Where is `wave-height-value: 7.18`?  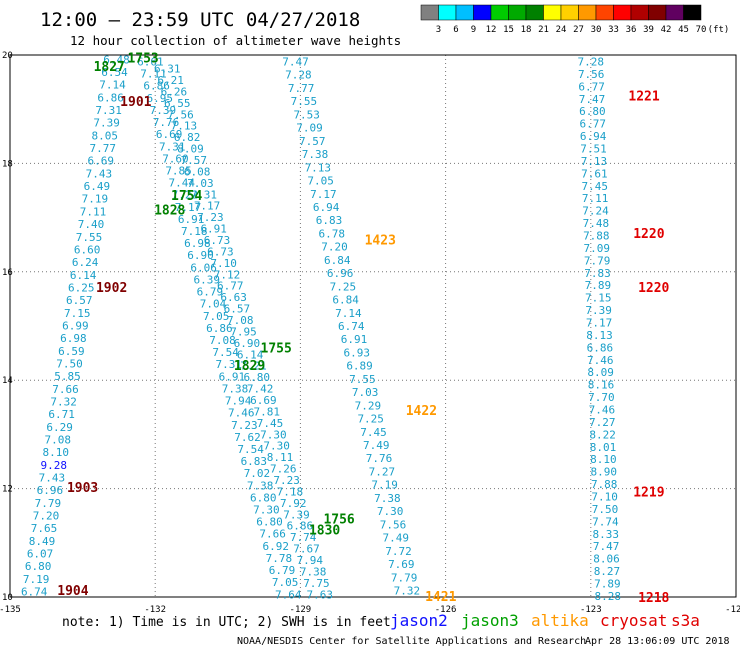
wave-height-value: 7.18 is located at coordinates (194, 231).